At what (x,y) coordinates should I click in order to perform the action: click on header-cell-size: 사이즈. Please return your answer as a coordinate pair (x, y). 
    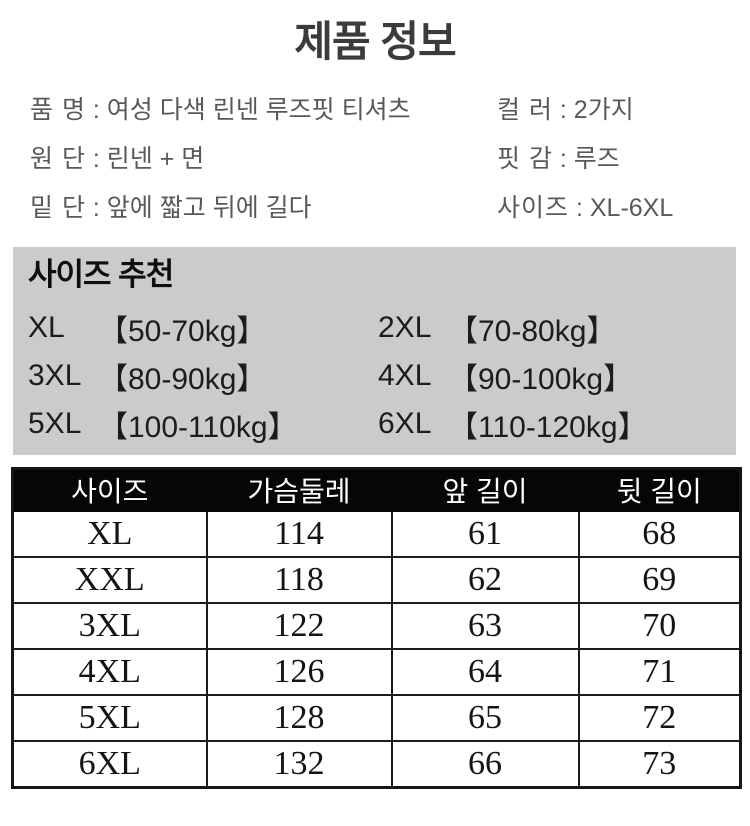
    Looking at the image, I should click on (109, 489).